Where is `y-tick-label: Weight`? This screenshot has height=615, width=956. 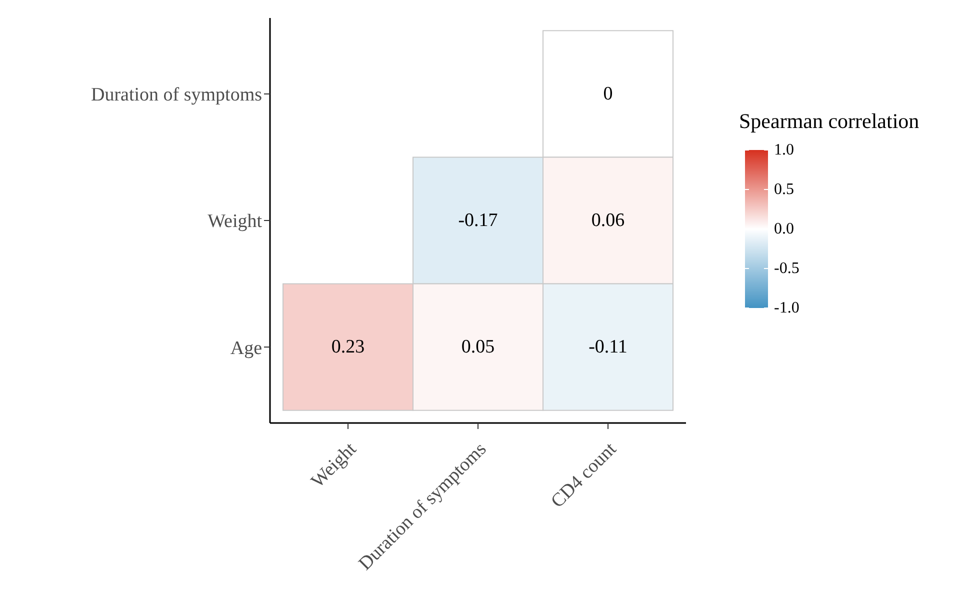 y-tick-label: Weight is located at coordinates (235, 221).